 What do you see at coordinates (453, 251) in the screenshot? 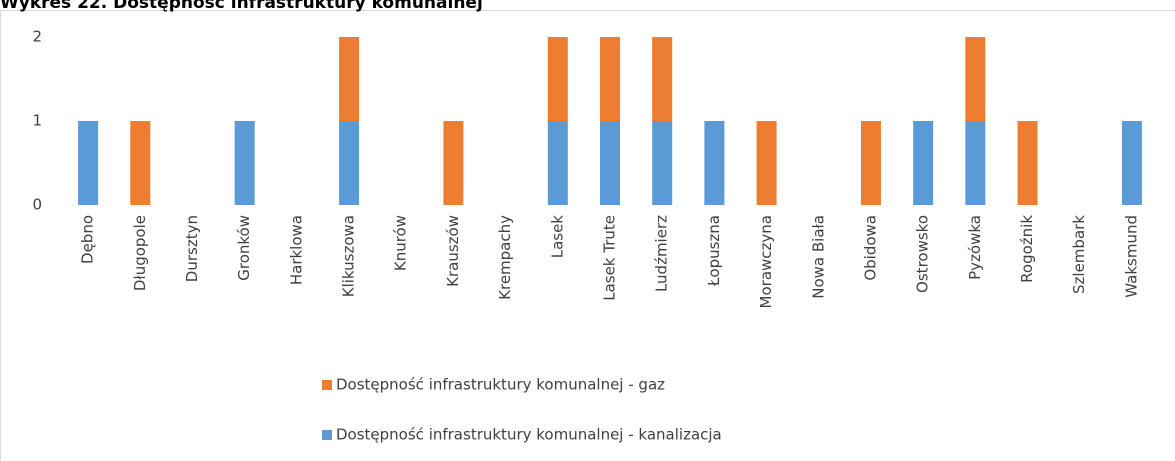
I see `x-tick-label: Krauszów` at bounding box center [453, 251].